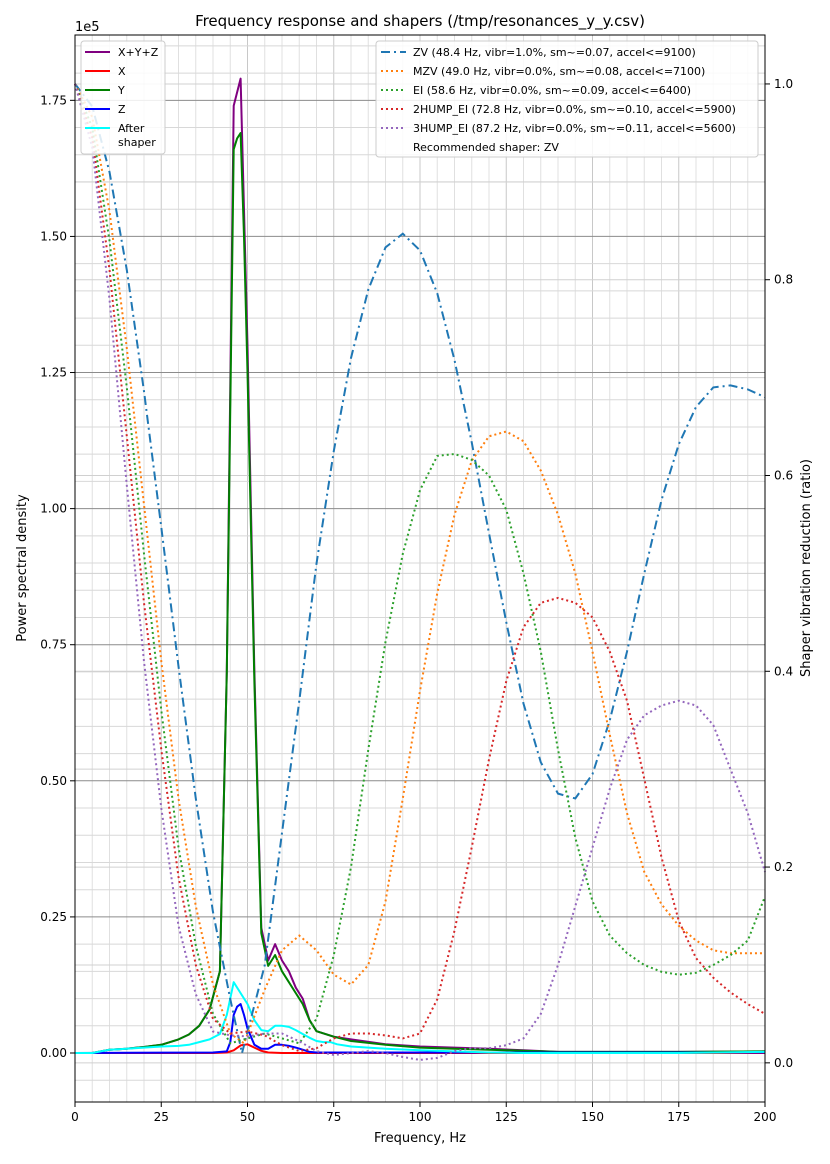 The image size is (830, 1164). Describe the element at coordinates (131, 128) in the screenshot. I see `legend-label-after-shaper: After` at that location.